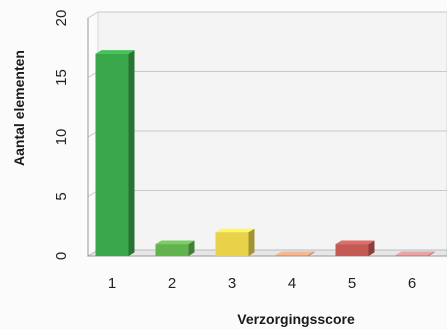  Describe the element at coordinates (61, 18) in the screenshot. I see `y-tick-label: 20` at that location.